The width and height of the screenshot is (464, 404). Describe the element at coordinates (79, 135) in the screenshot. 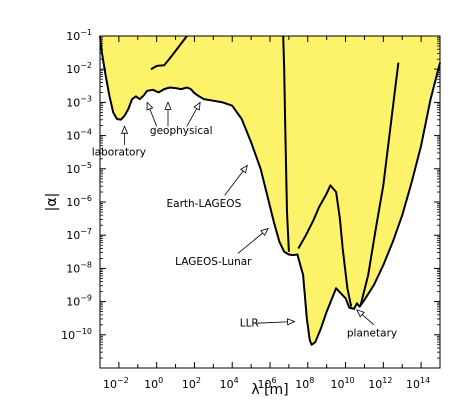

I see `y-tick-label: 10⁻⁴` at that location.